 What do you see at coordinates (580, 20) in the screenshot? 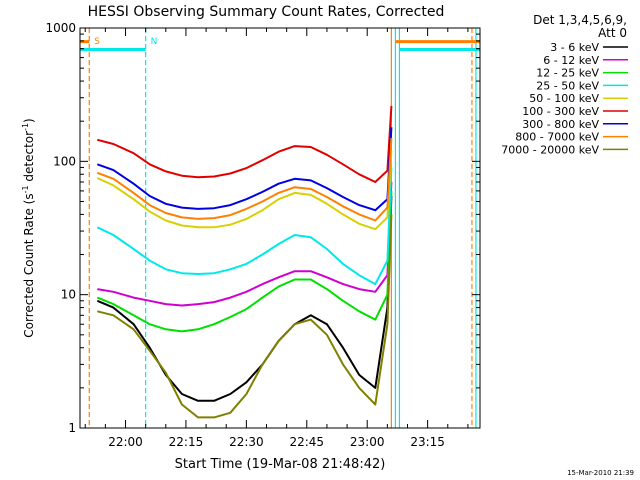
I see `legend-header-line-1: Det 1,3,4,5,6,9,` at bounding box center [580, 20].